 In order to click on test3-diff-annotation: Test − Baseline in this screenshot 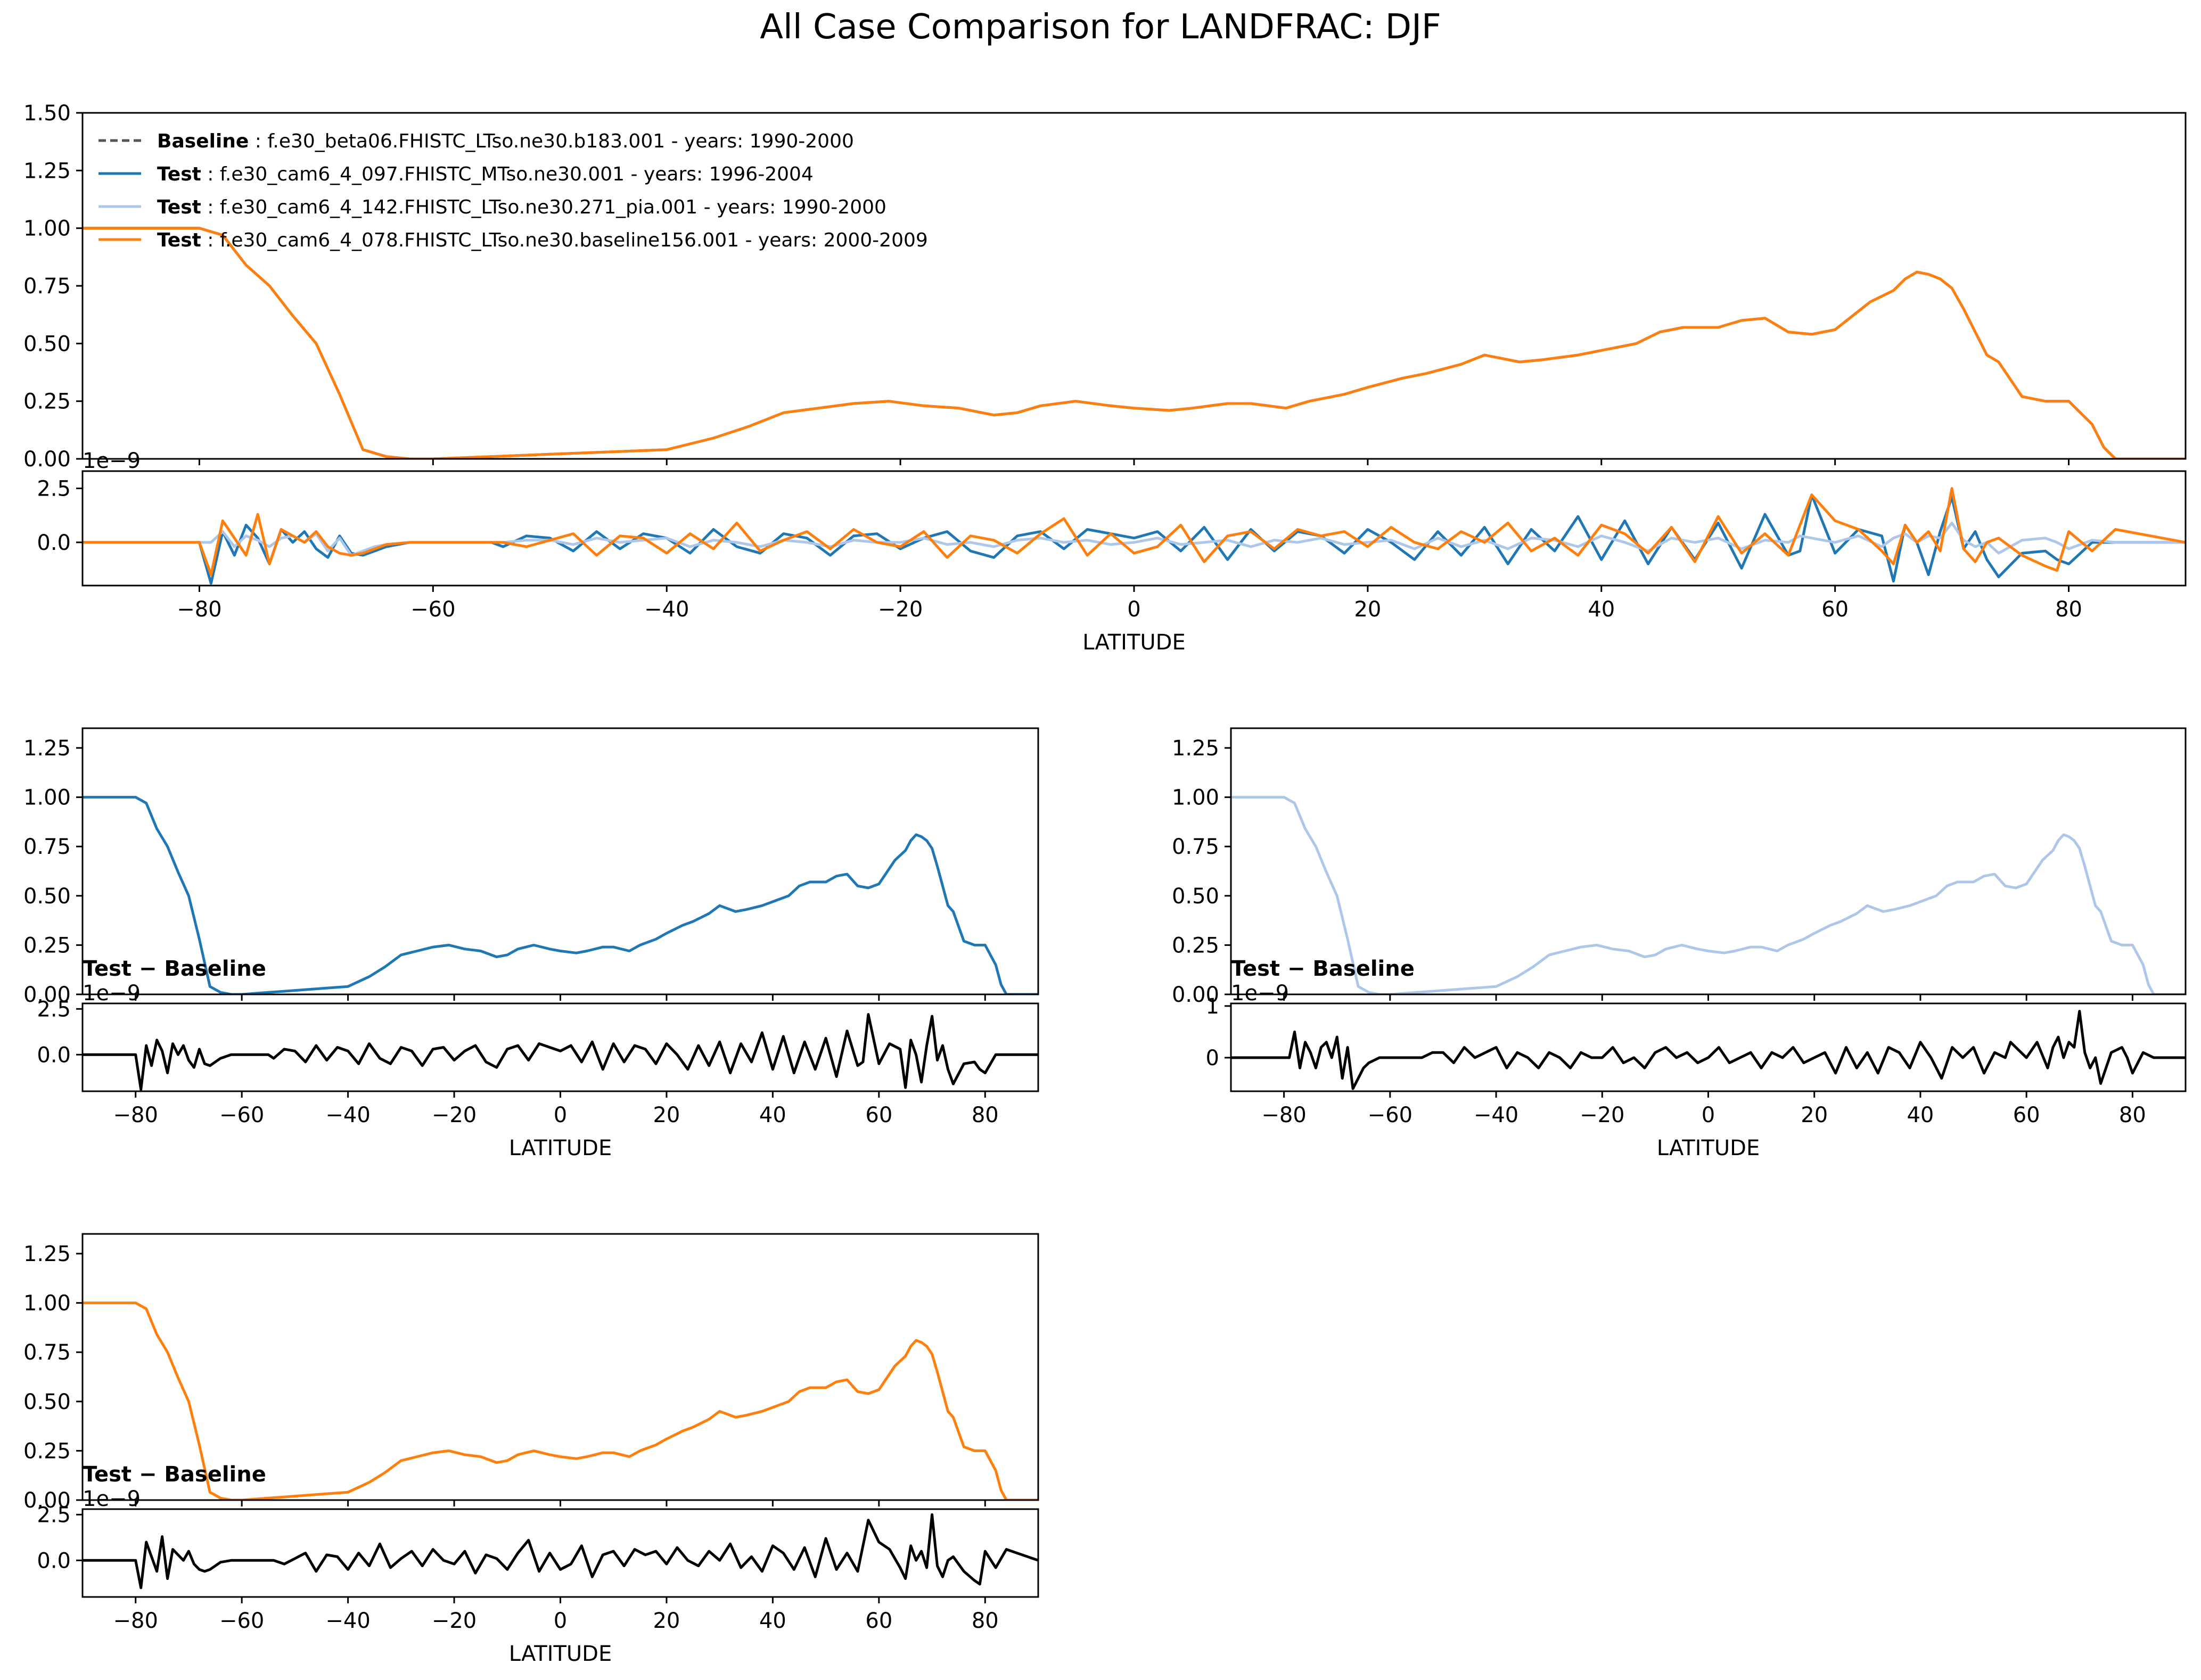, I will do `click(174, 1474)`.